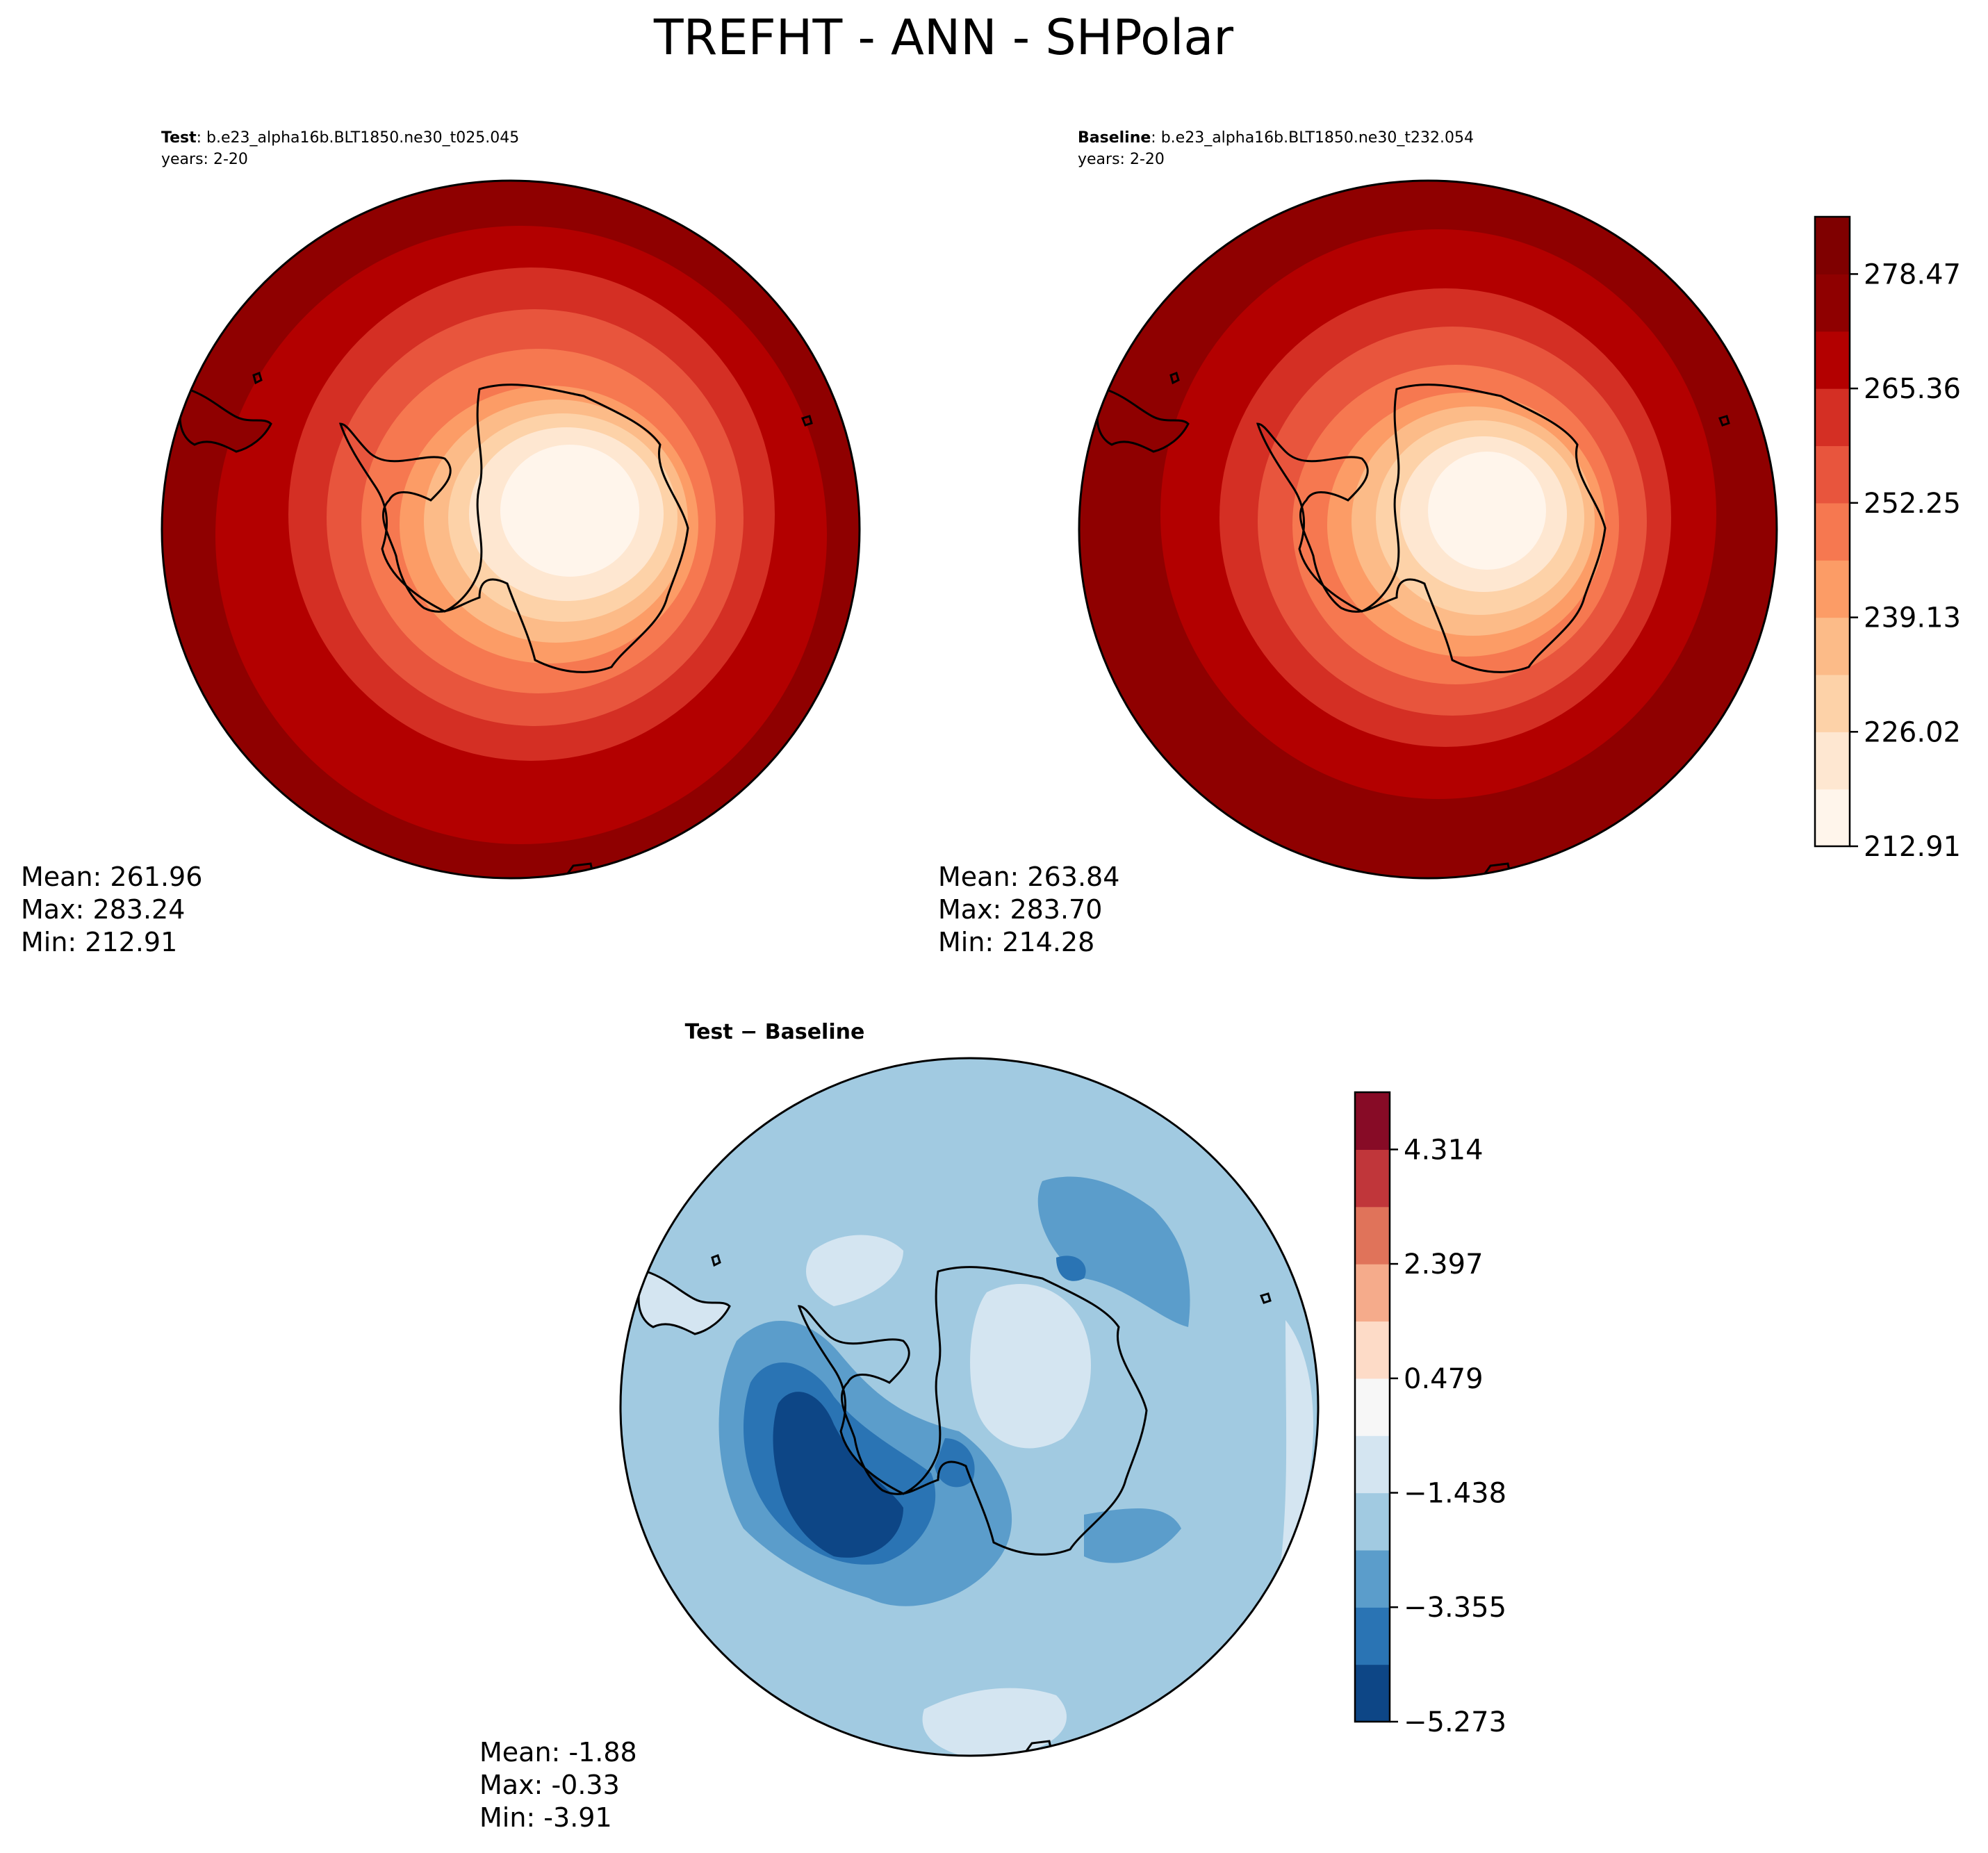 This screenshot has height=1853, width=1988. Describe the element at coordinates (775, 1032) in the screenshot. I see `diff-panel-label: Test − Baseline` at that location.